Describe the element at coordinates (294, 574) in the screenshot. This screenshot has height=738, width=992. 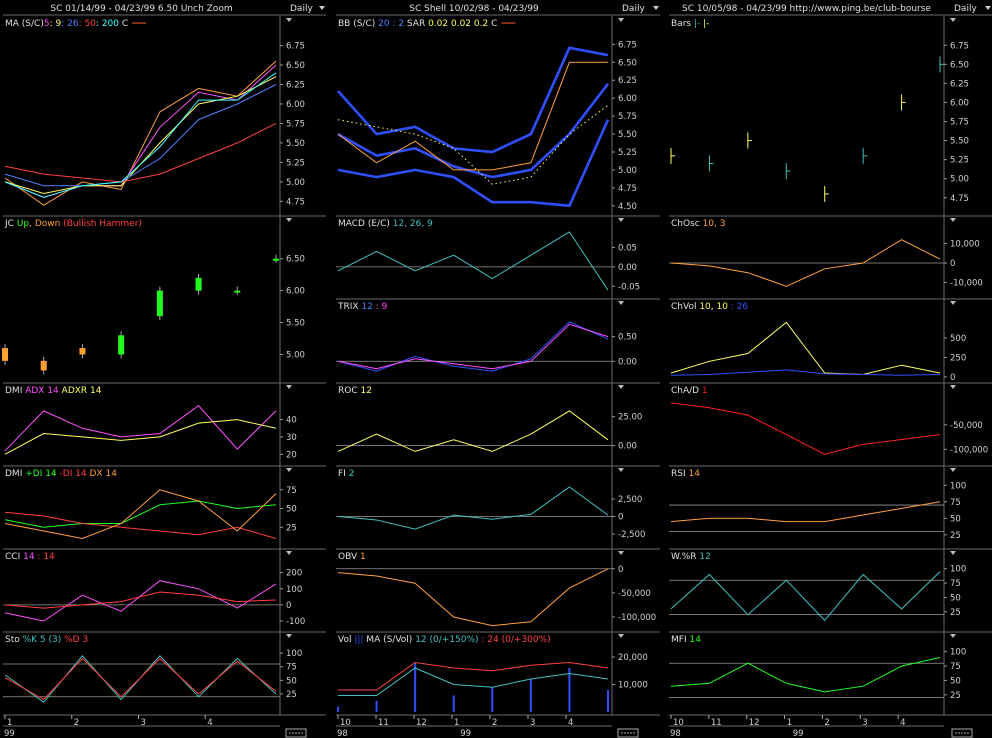
I see `y-tick-label: 200` at that location.